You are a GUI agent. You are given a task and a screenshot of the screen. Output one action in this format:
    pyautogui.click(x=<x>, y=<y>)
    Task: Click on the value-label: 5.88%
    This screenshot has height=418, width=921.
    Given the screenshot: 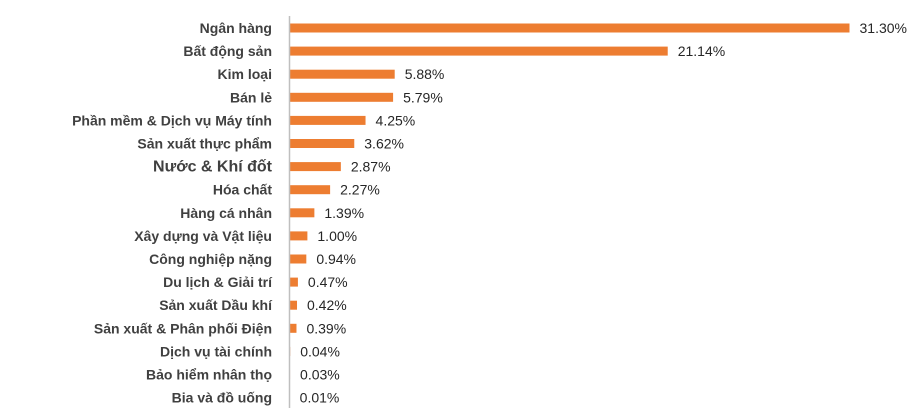 What is the action you would take?
    pyautogui.click(x=425, y=74)
    